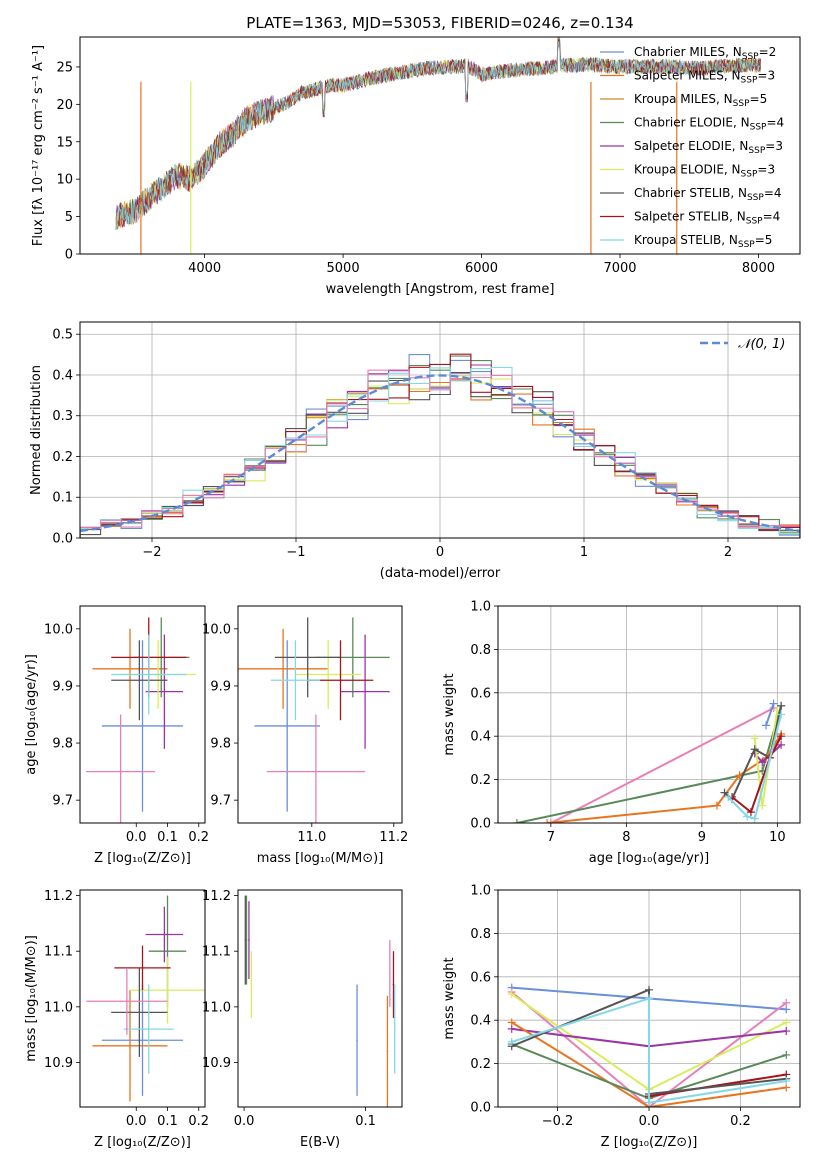 The width and height of the screenshot is (819, 1170). I want to click on ebv-vs-mass-panel: 0.0 0.1 10.9 11.0 11.1 11.2 E(B-V), so click(302, 1019).